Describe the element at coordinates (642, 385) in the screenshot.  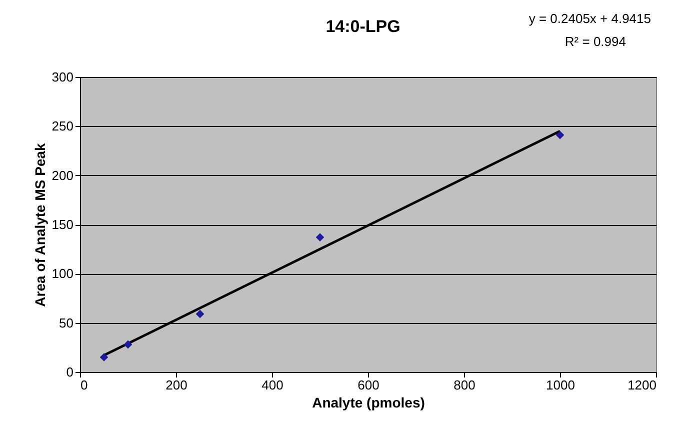
I see `x-tick-label: 1200` at that location.